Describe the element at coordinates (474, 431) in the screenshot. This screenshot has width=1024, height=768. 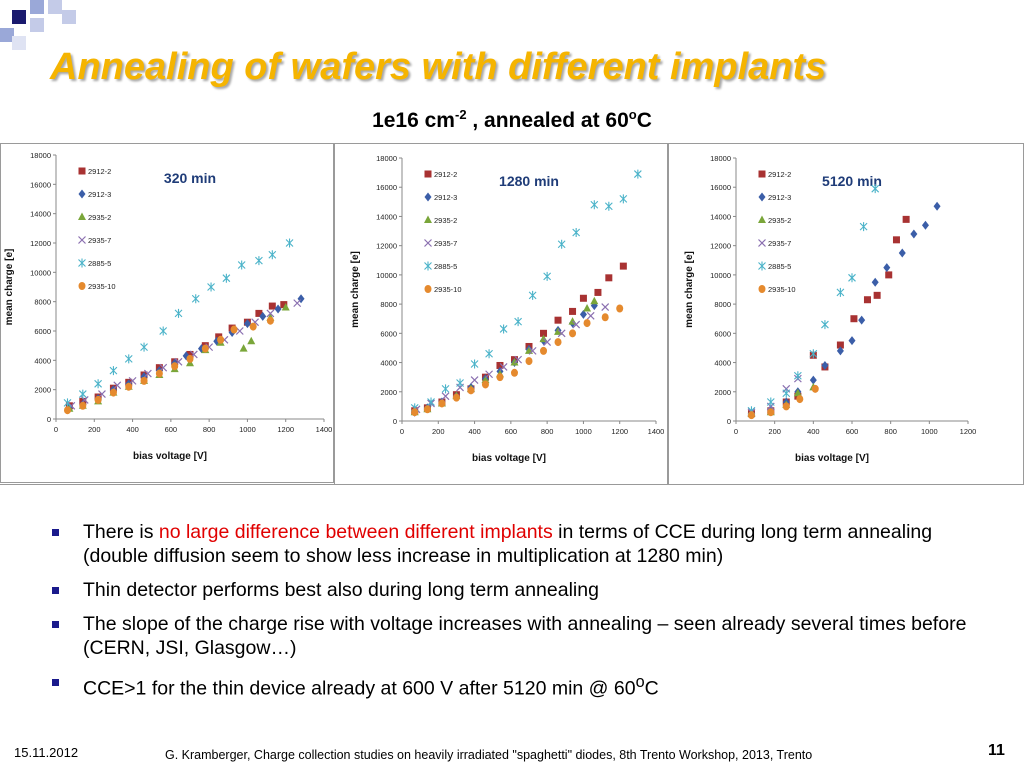
I see `x-tick-label: 400` at that location.